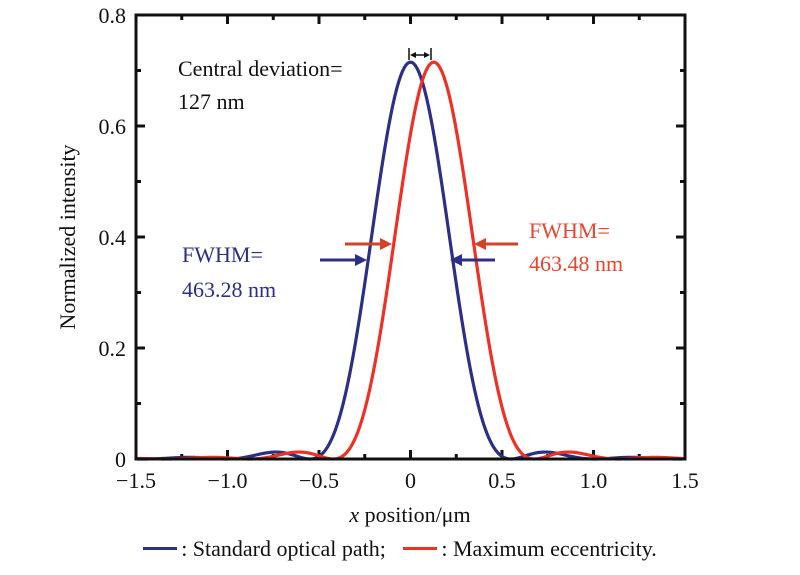 This screenshot has width=800, height=575. I want to click on fwhm-standard-line2: 463.28 nm, so click(229, 289).